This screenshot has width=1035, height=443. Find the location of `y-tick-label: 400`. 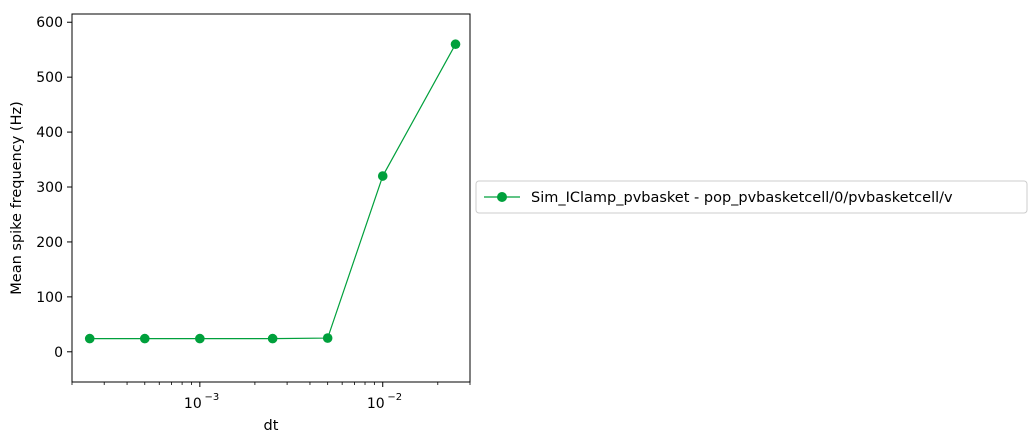

y-tick-label: 400 is located at coordinates (49, 133).